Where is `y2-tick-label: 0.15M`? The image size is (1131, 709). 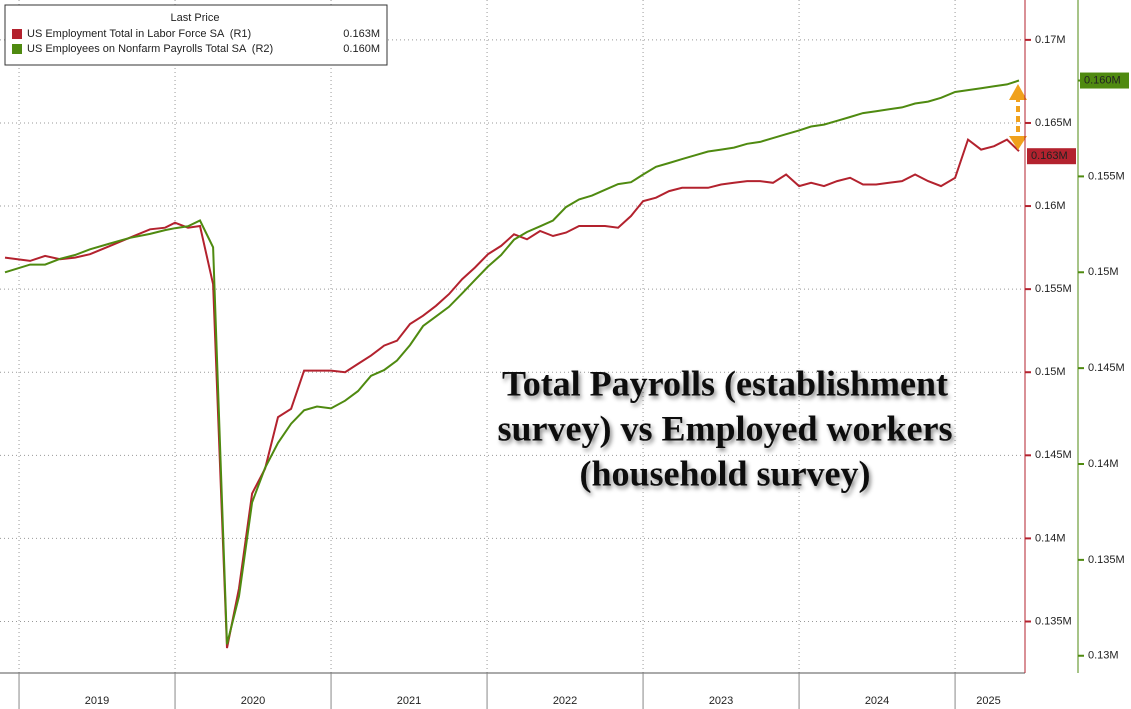 y2-tick-label: 0.15M is located at coordinates (1103, 272).